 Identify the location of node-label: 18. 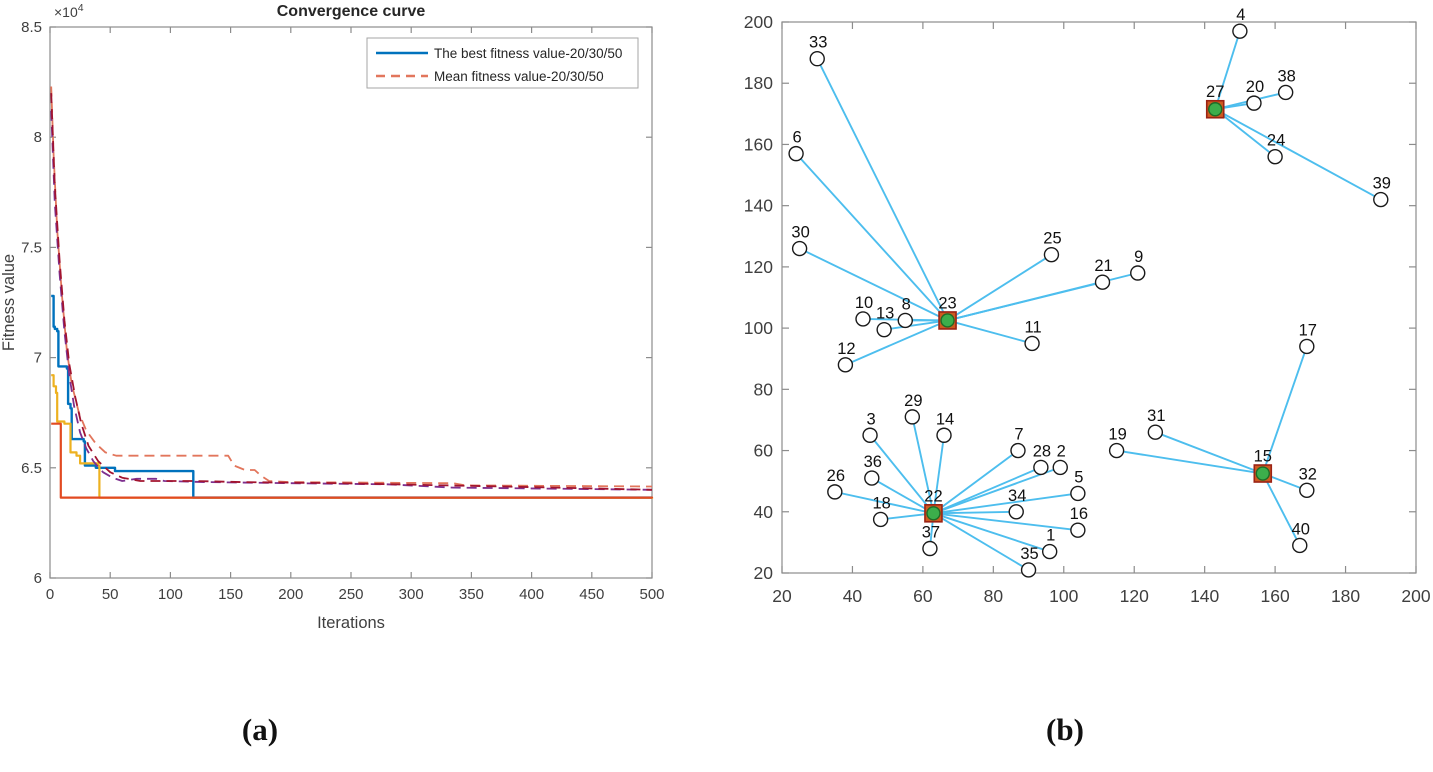
(881, 503).